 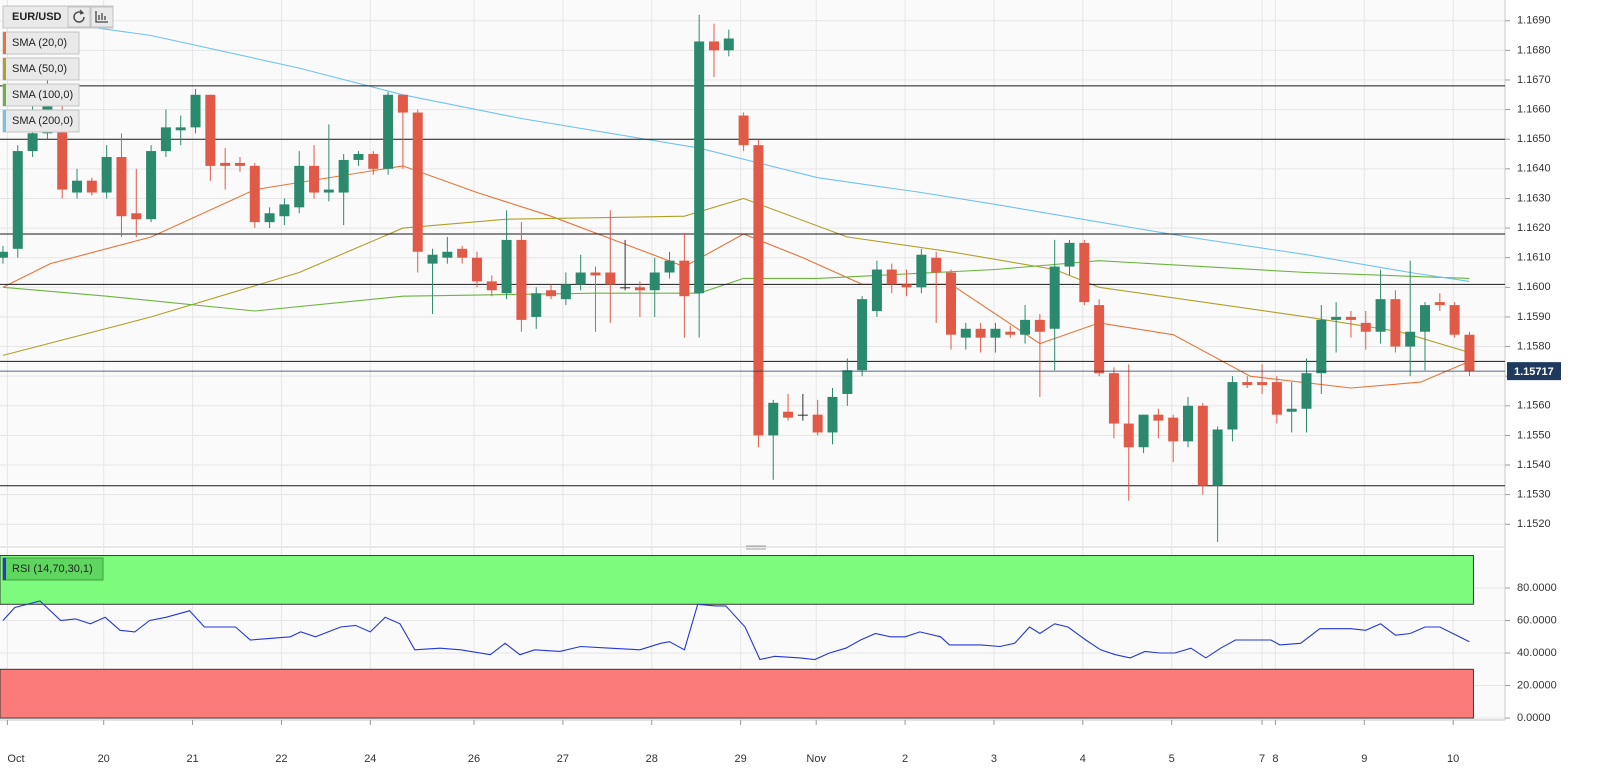 What do you see at coordinates (737, 693) in the screenshot?
I see `oversold-band` at bounding box center [737, 693].